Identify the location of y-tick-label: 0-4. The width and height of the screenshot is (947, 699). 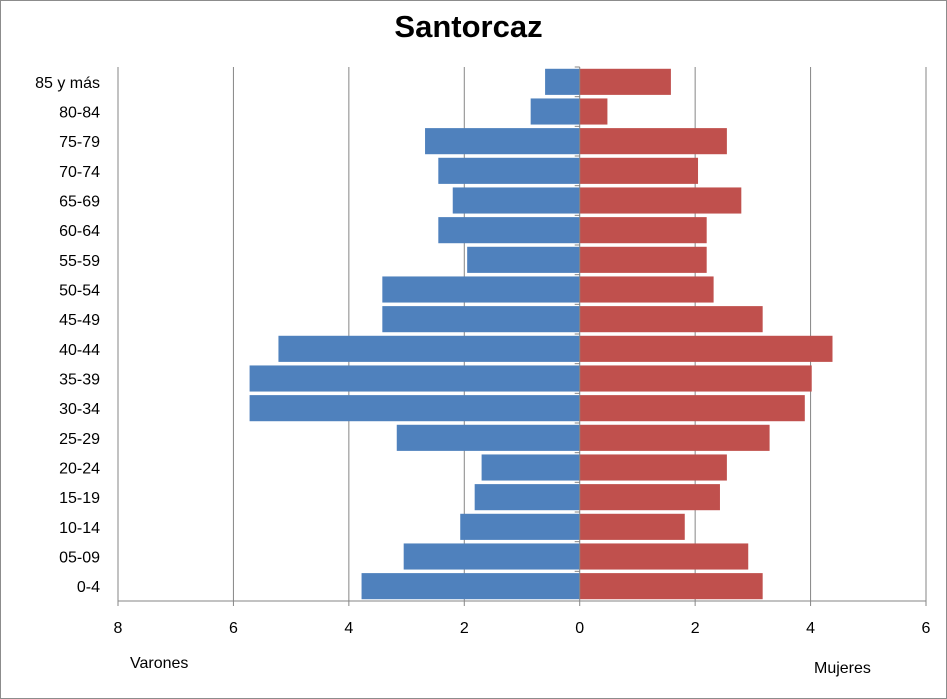
(88, 587).